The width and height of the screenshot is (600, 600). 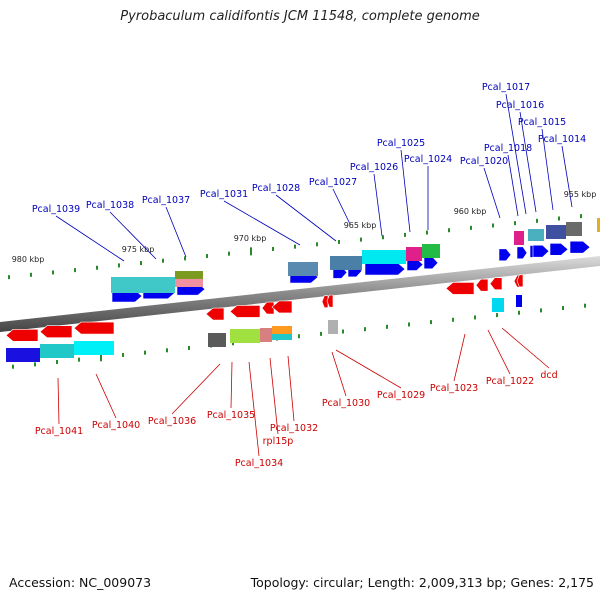 I want to click on reverse-gene-label: Pcal_1041, so click(x=59, y=431).